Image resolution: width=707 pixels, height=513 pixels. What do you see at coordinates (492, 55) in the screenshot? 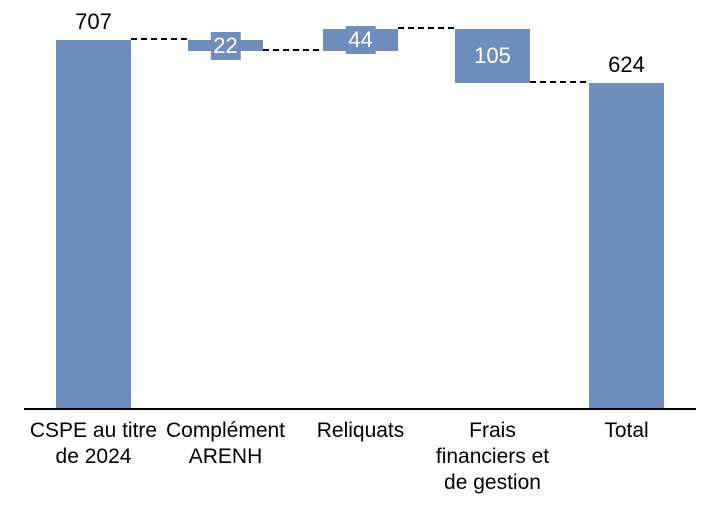
I see `value-label-frais-financiers-et-de-gestion: 105` at bounding box center [492, 55].